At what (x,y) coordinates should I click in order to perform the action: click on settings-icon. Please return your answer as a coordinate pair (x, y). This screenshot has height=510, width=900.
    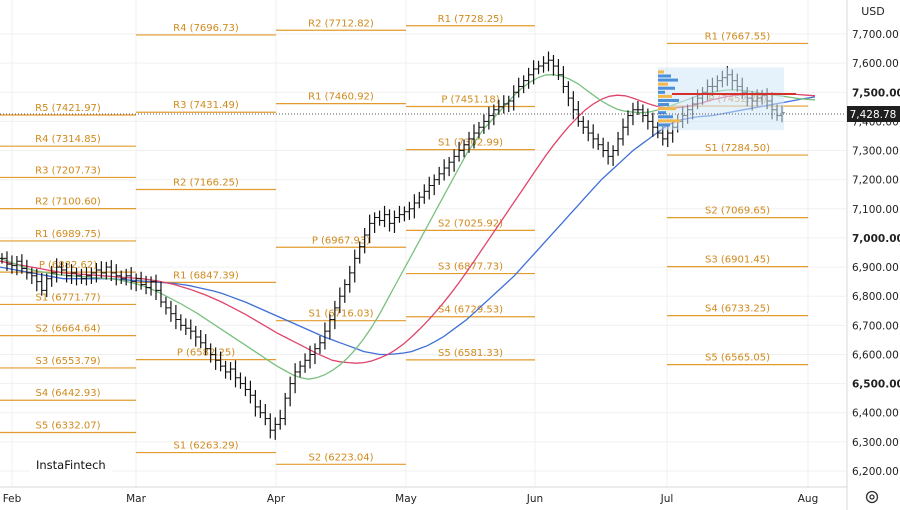
    Looking at the image, I should click on (872, 497).